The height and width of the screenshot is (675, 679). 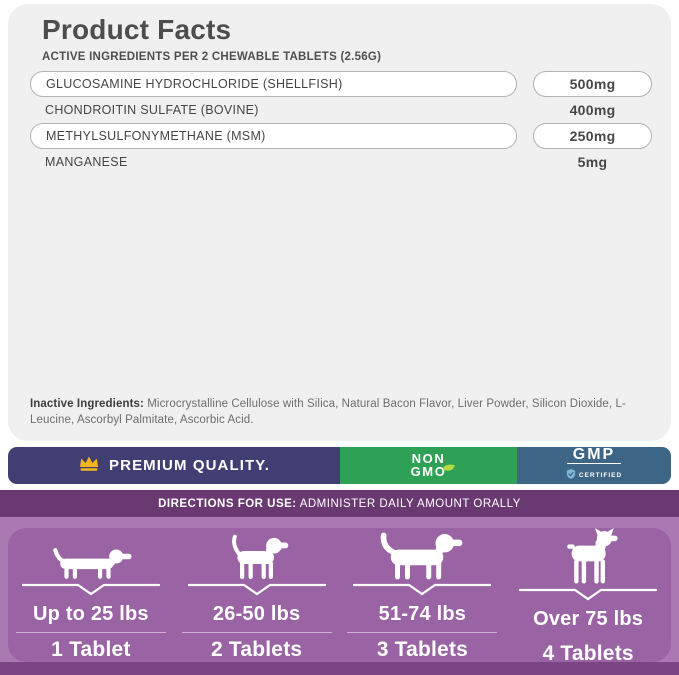 I want to click on shield-check-icon, so click(x=571, y=475).